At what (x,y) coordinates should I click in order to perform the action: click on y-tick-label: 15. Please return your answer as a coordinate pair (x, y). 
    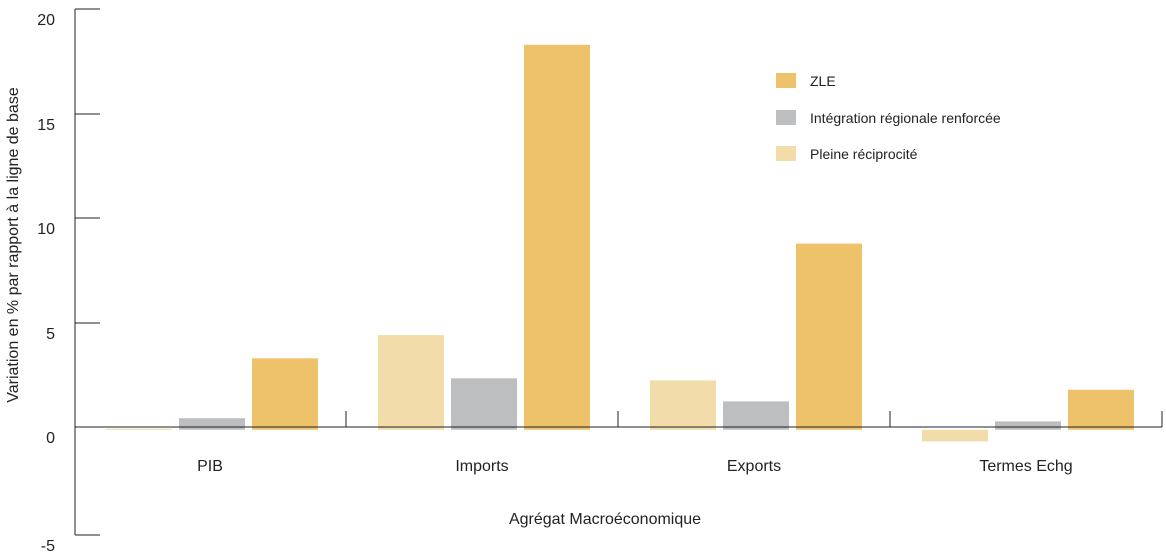
    Looking at the image, I should click on (46, 125).